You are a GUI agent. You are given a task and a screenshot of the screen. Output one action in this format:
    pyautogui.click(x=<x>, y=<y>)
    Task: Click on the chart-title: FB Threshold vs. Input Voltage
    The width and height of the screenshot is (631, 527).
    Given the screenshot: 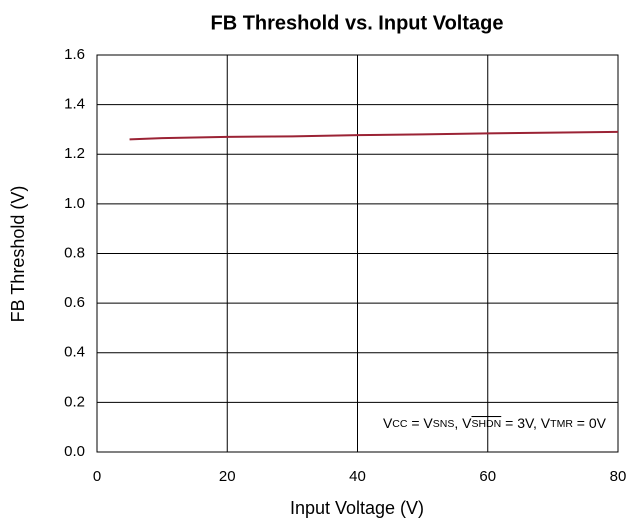 What is the action you would take?
    pyautogui.click(x=357, y=23)
    